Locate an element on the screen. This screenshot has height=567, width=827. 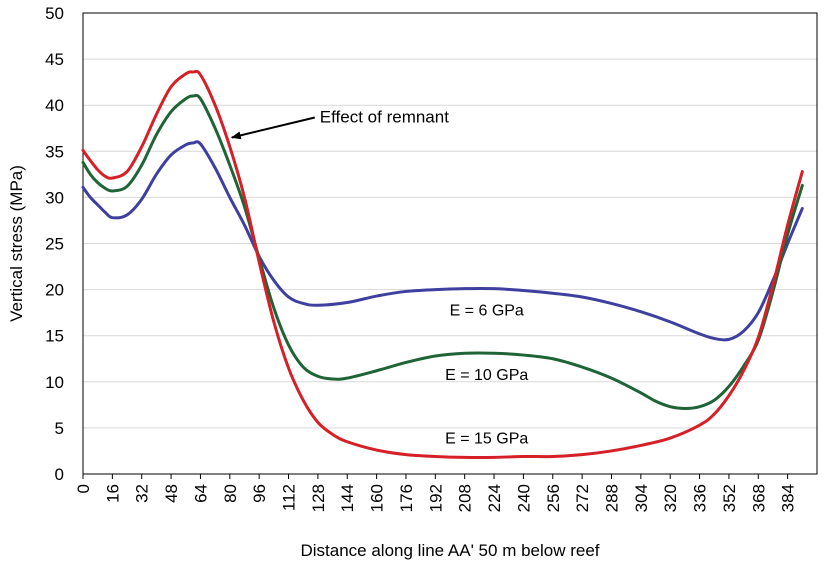
series-labels: E = 6 GPa E = 10 GPa E = 15 GPa is located at coordinates (486, 374).